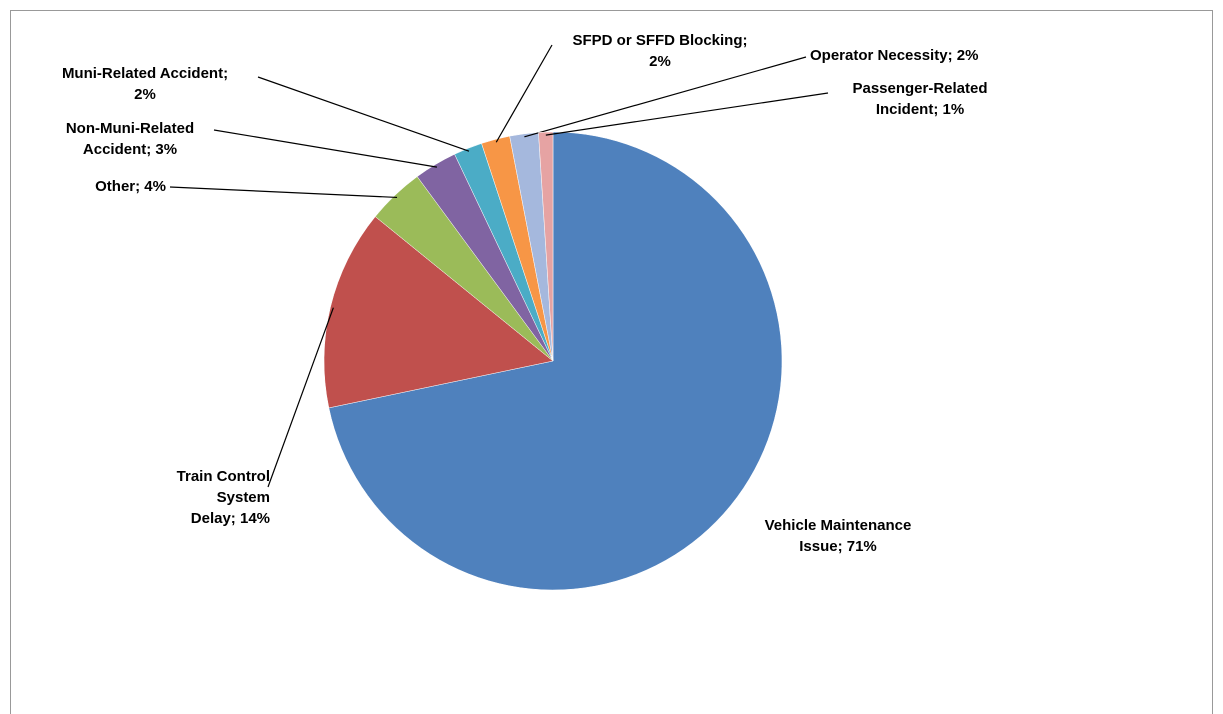 This screenshot has height=714, width=1223. Describe the element at coordinates (894, 55) in the screenshot. I see `data-label: Operator Necessity; 2%` at that location.